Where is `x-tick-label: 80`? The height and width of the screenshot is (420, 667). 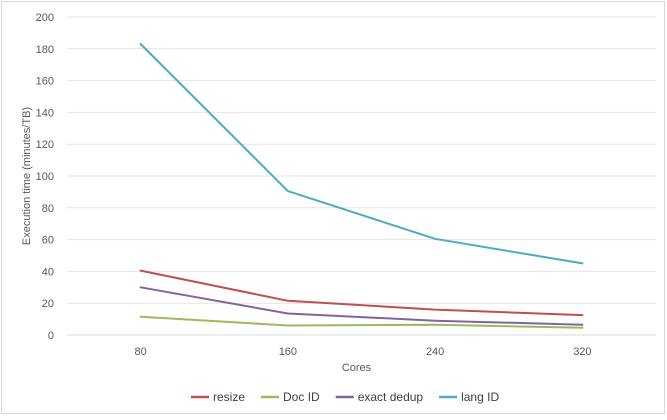 x-tick-label: 80 is located at coordinates (141, 352).